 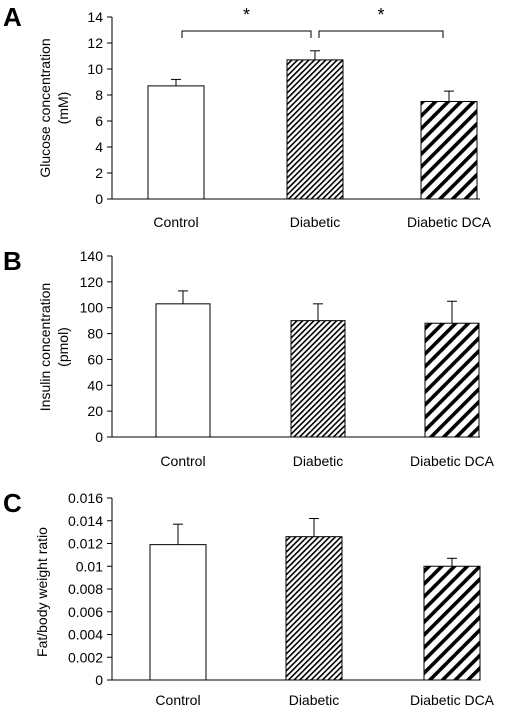 What do you see at coordinates (99, 680) in the screenshot?
I see `y-tick-label-c: 0` at bounding box center [99, 680].